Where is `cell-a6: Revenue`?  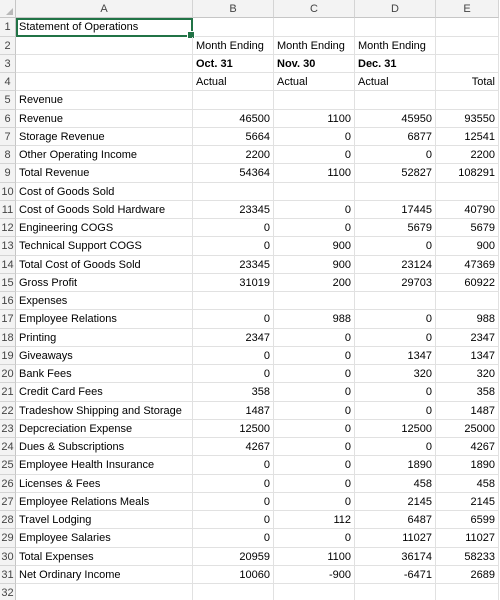 cell-a6: Revenue is located at coordinates (104, 118).